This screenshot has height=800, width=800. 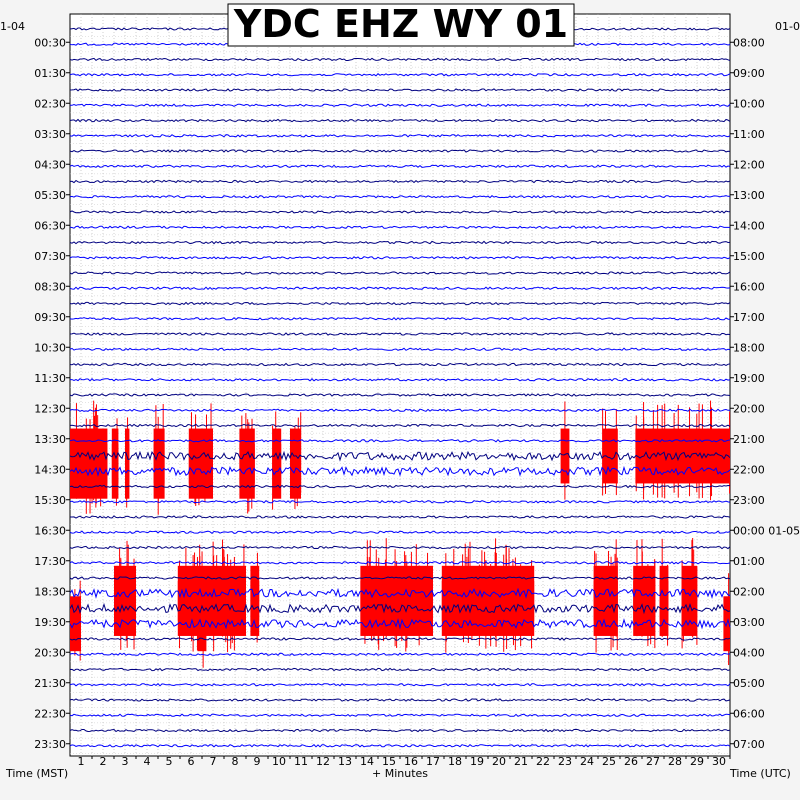 I want to click on x-tick-label: 27, so click(x=653, y=761).